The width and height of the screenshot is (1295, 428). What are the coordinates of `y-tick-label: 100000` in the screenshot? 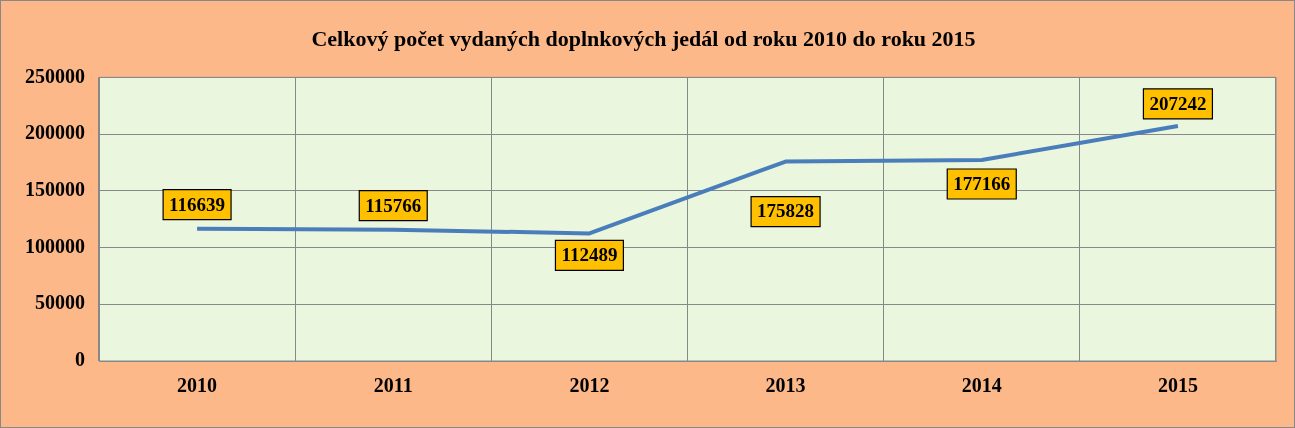 It's located at (55, 245).